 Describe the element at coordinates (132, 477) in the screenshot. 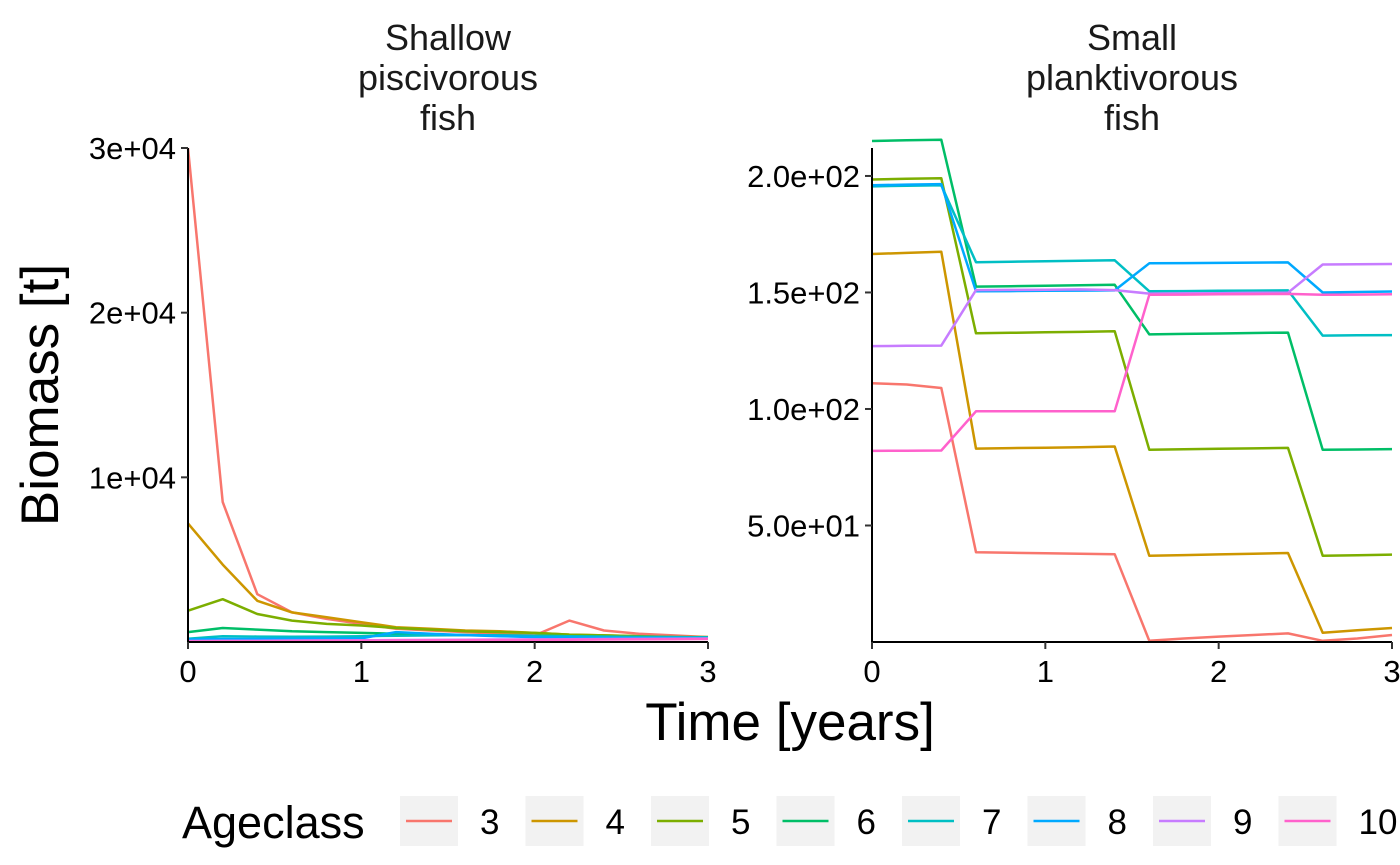

I see `y-tick-label: 1e+04` at that location.